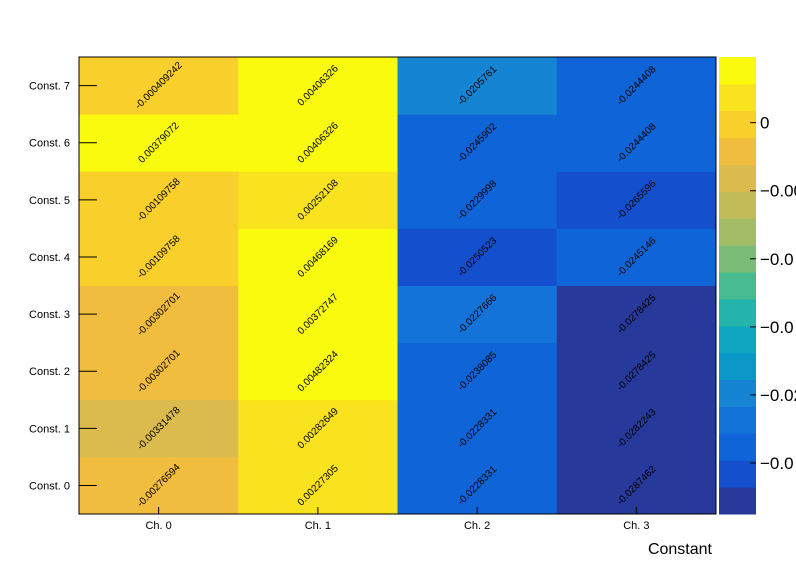 The image size is (796, 572). What do you see at coordinates (49, 258) in the screenshot?
I see `y-tick-label: Const. 4` at bounding box center [49, 258].